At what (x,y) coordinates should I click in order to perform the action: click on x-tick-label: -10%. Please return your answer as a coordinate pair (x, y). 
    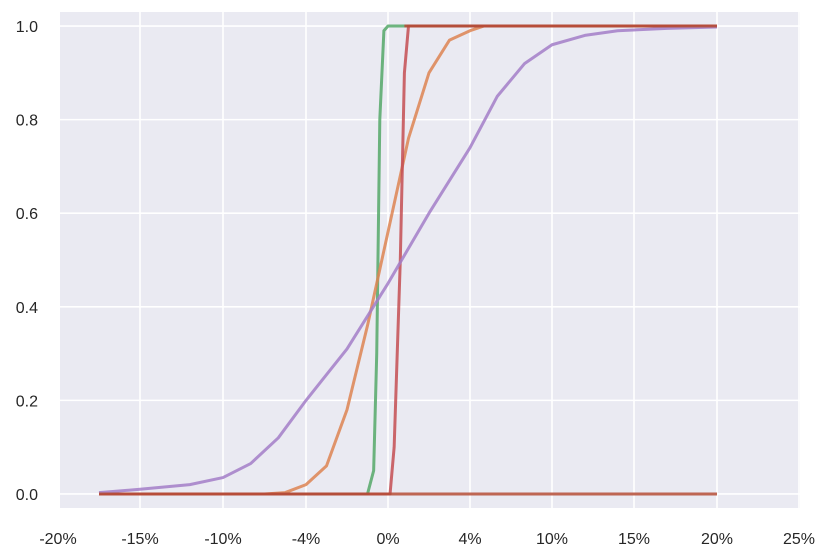
    Looking at the image, I should click on (222, 539).